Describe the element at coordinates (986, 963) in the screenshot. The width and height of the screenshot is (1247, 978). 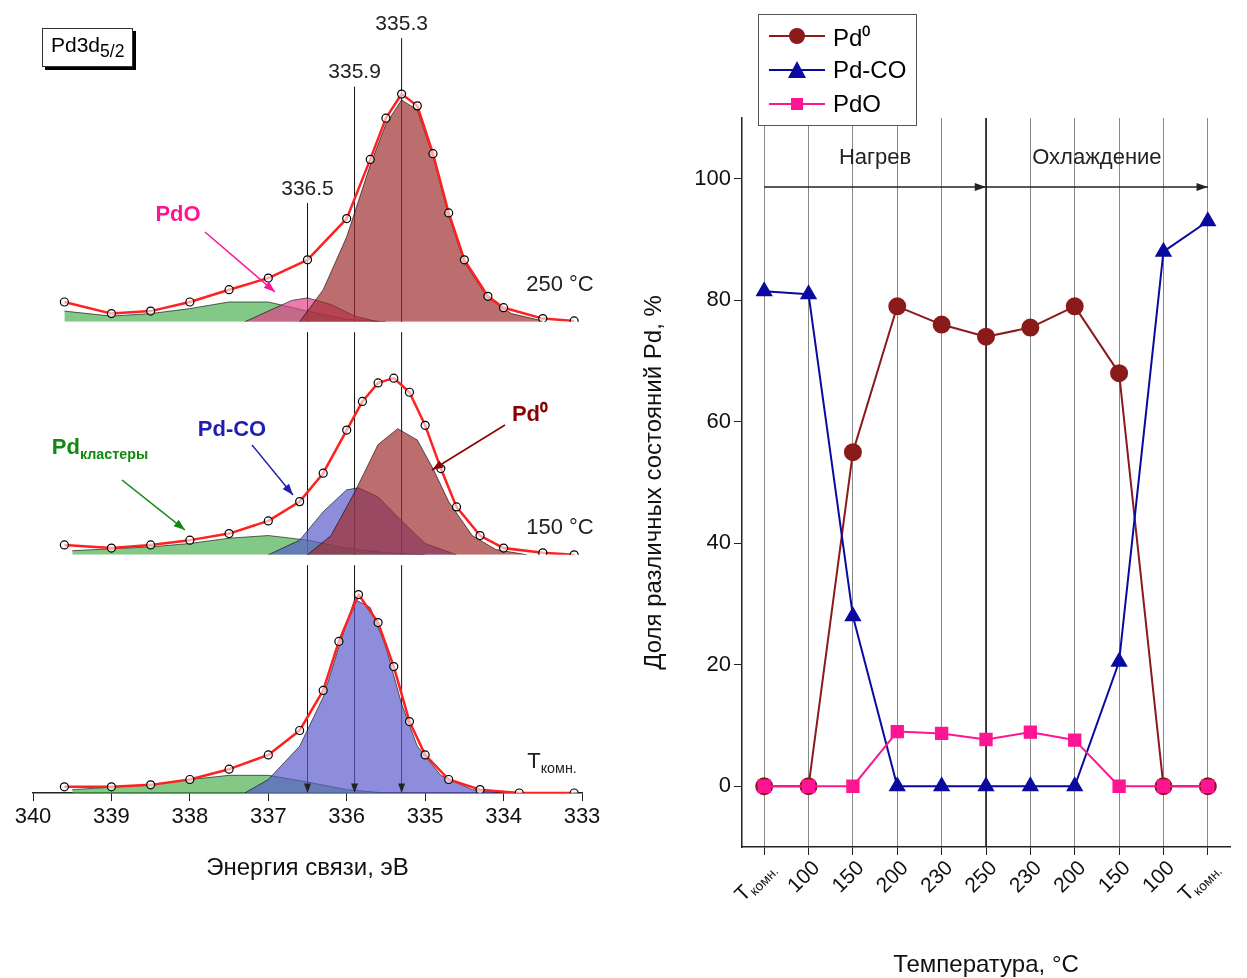
I see `x-axis-title: Температура, °C` at that location.